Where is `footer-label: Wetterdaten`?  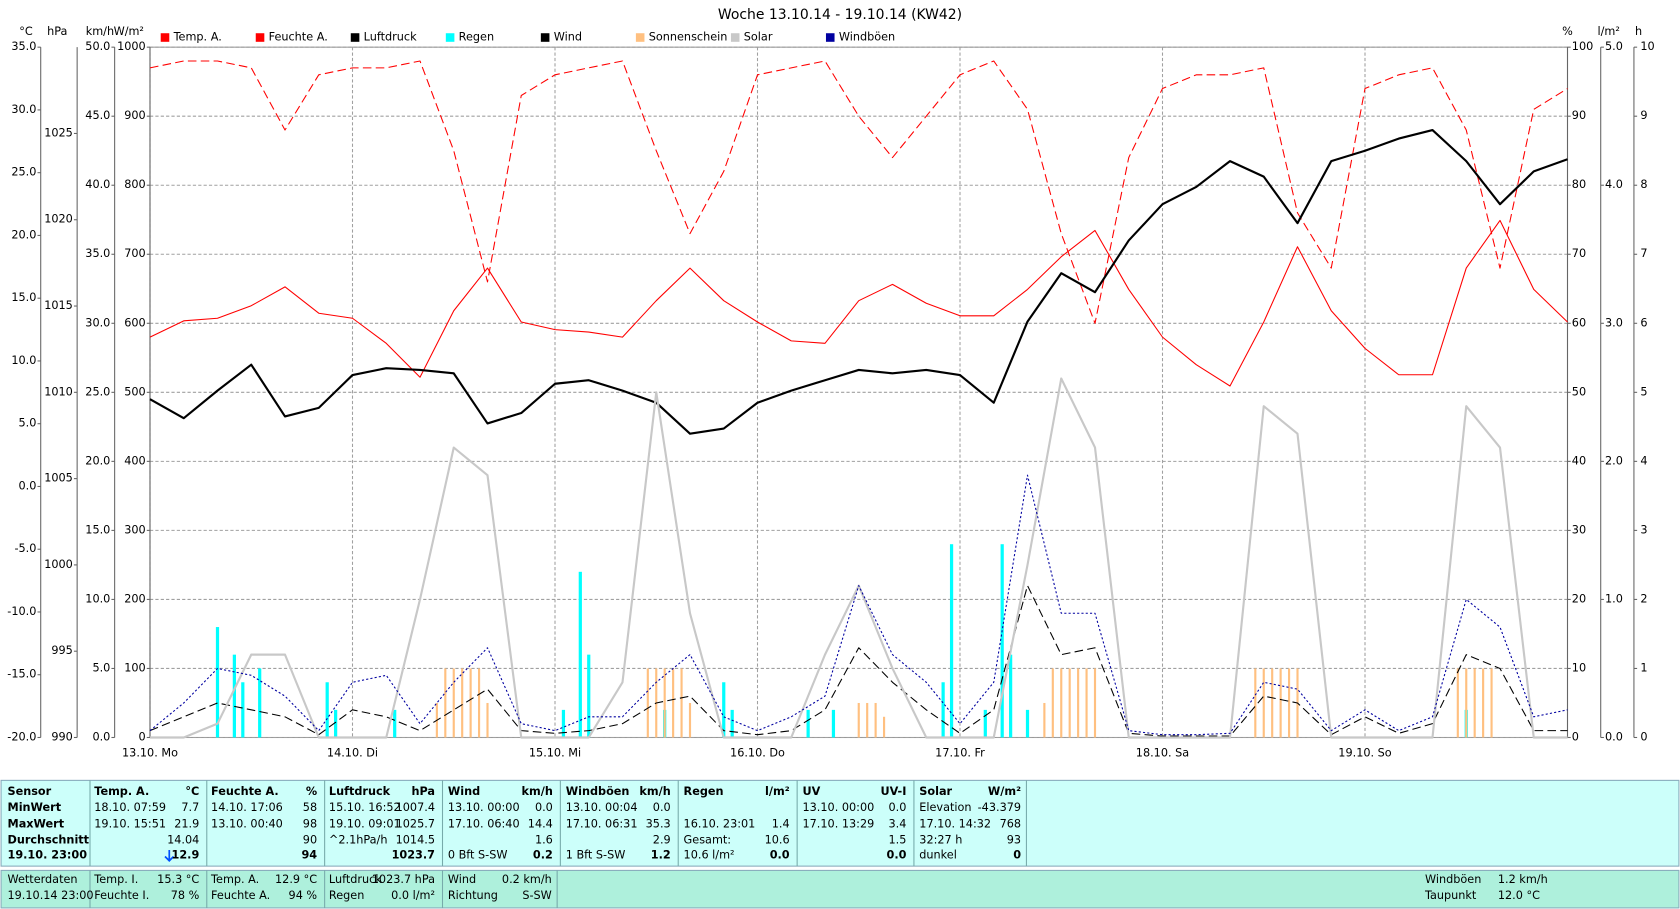 footer-label: Wetterdaten is located at coordinates (43, 879).